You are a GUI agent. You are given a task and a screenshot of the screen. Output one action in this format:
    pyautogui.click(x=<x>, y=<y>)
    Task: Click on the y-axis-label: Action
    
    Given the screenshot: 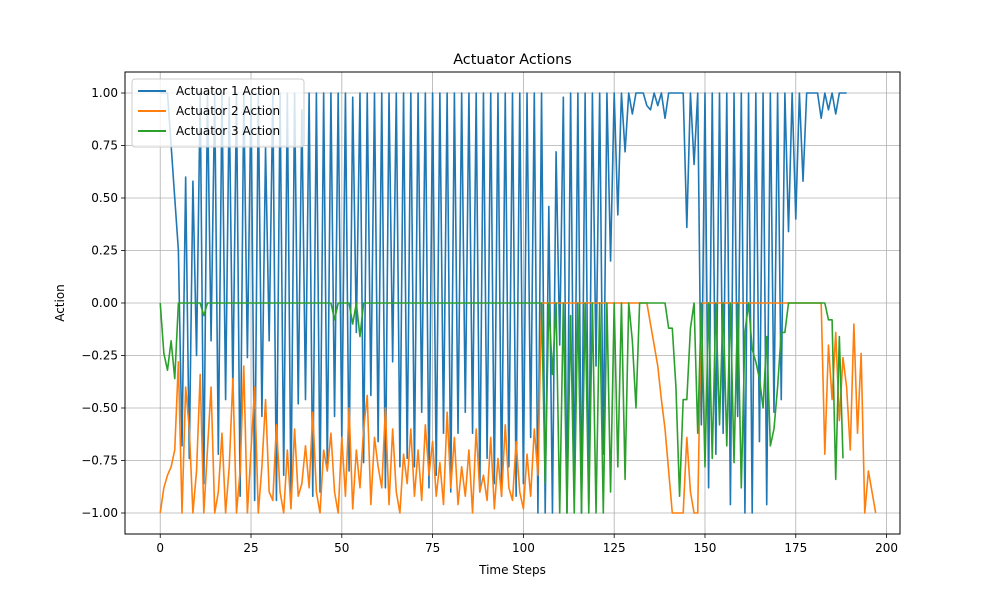 What is the action you would take?
    pyautogui.click(x=60, y=303)
    